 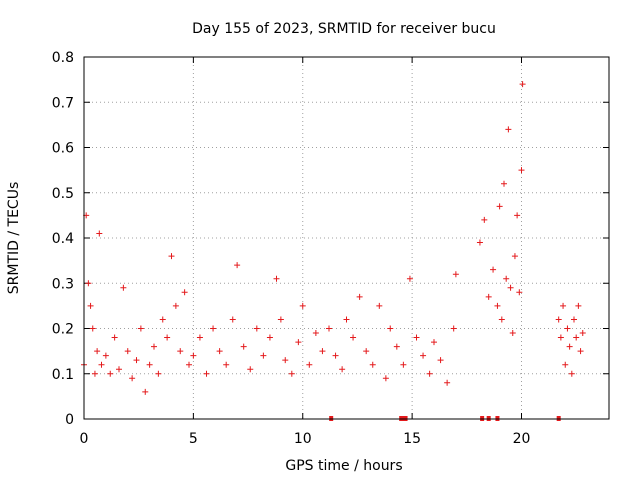 I want to click on y-tick-label: 0.5, so click(x=63, y=194).